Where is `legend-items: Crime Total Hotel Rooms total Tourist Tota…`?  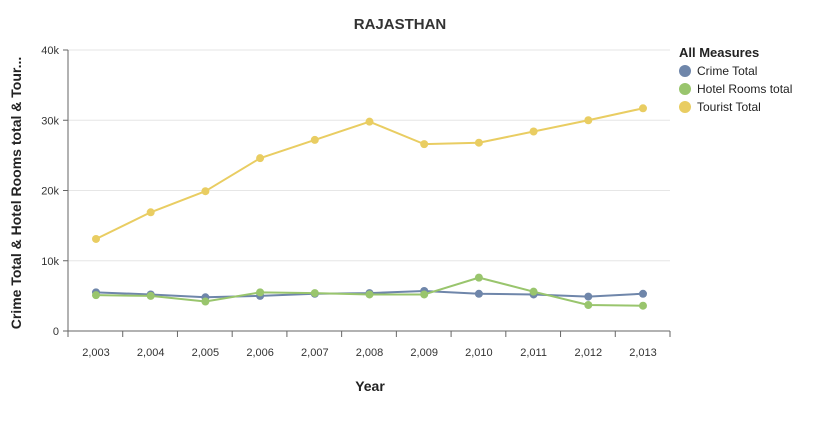 legend-items: Crime Total Hotel Rooms total Tourist Tota… is located at coordinates (735, 89).